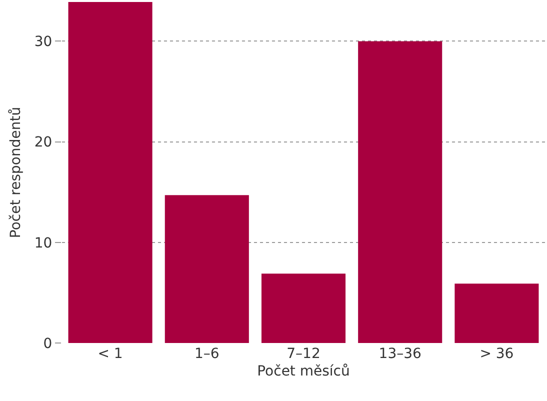 The width and height of the screenshot is (547, 401). Describe the element at coordinates (43, 42) in the screenshot. I see `y-tick-label: 30` at that location.